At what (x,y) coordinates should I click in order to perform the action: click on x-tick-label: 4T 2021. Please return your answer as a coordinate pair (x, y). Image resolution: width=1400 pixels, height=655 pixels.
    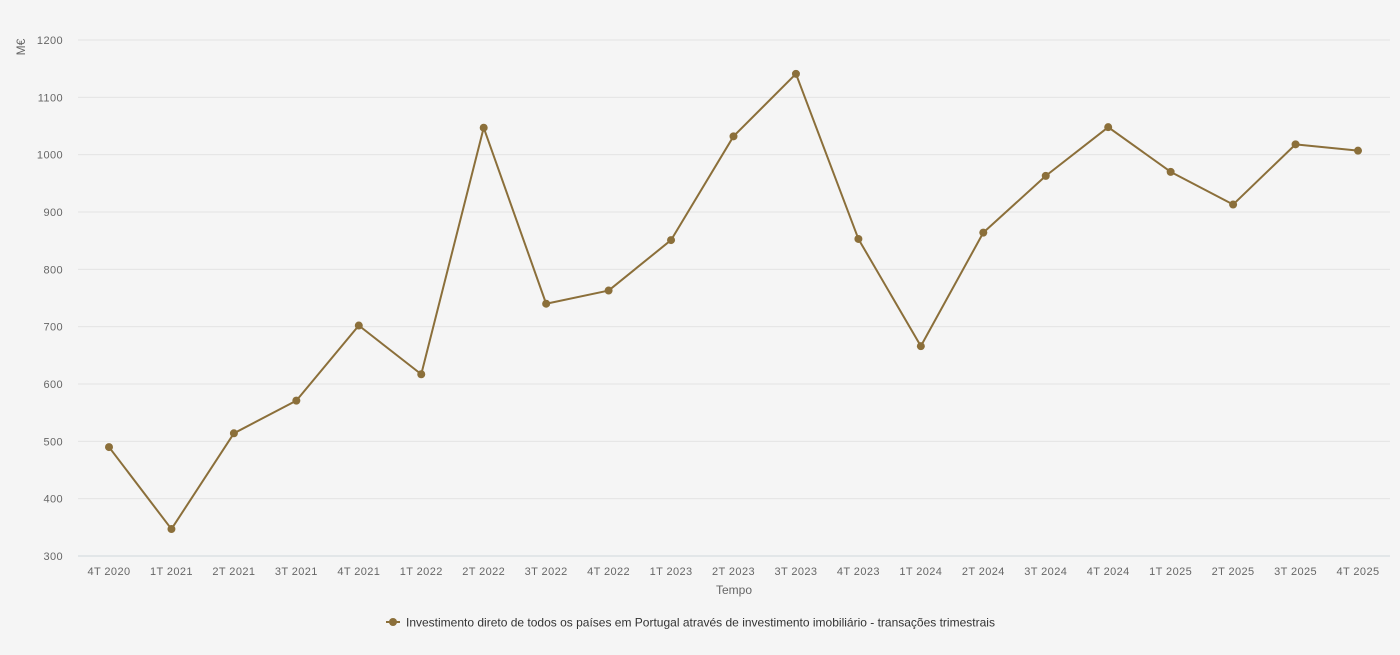
    Looking at the image, I should click on (358, 572).